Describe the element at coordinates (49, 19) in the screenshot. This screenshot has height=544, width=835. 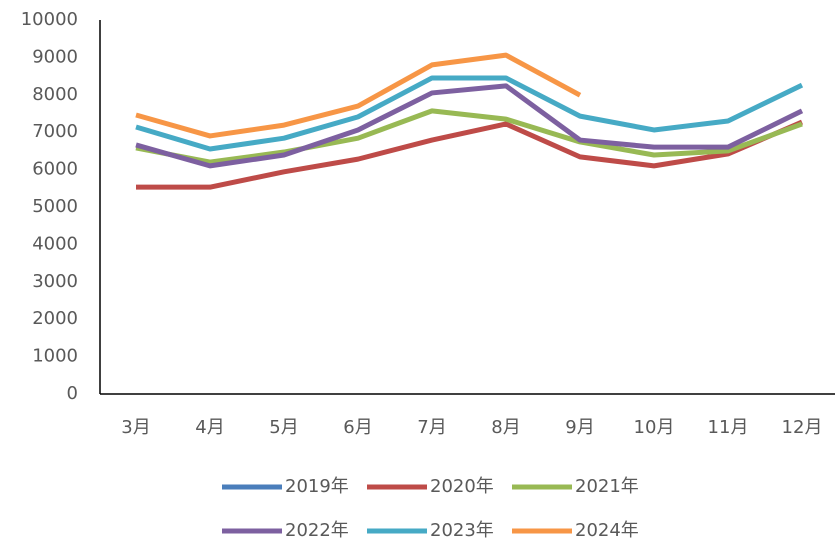
I see `y-tick-label: 10000` at that location.